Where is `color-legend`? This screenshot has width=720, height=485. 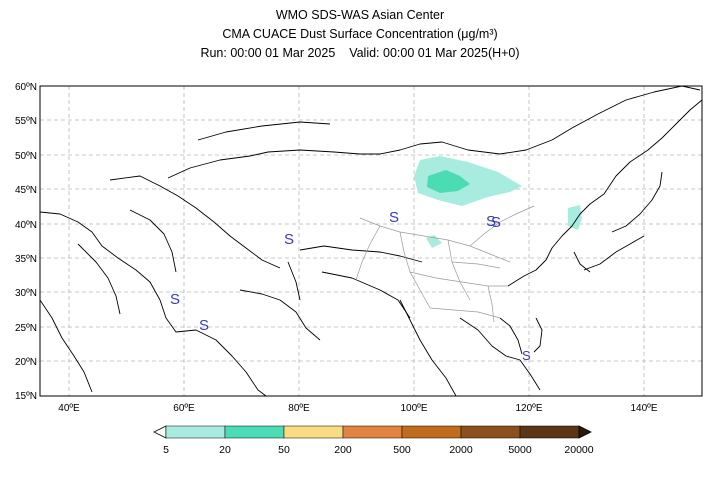
color-legend is located at coordinates (372, 432).